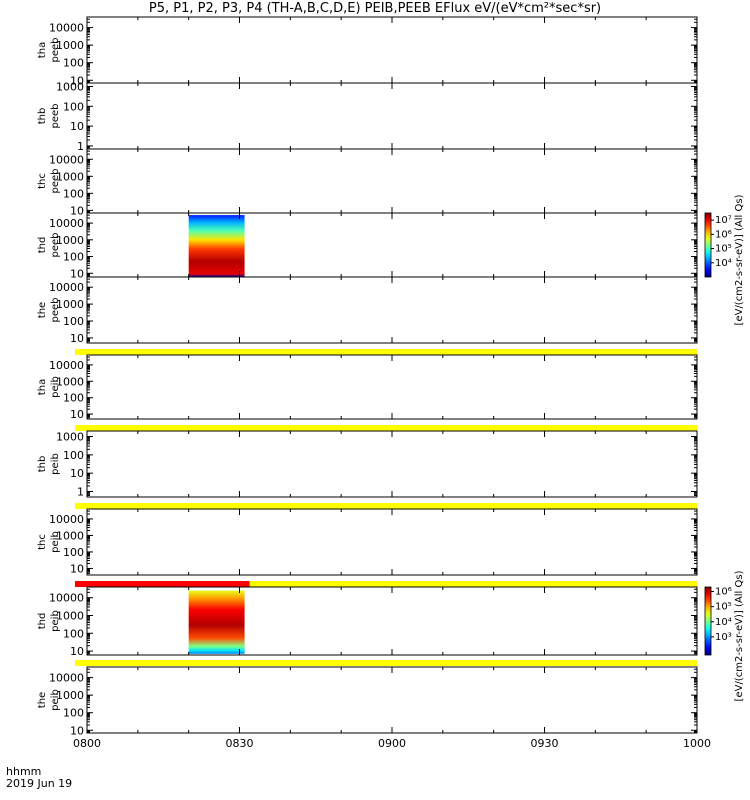  Describe the element at coordinates (392, 50) in the screenshot. I see `panel-frame-tha-peeb` at that location.